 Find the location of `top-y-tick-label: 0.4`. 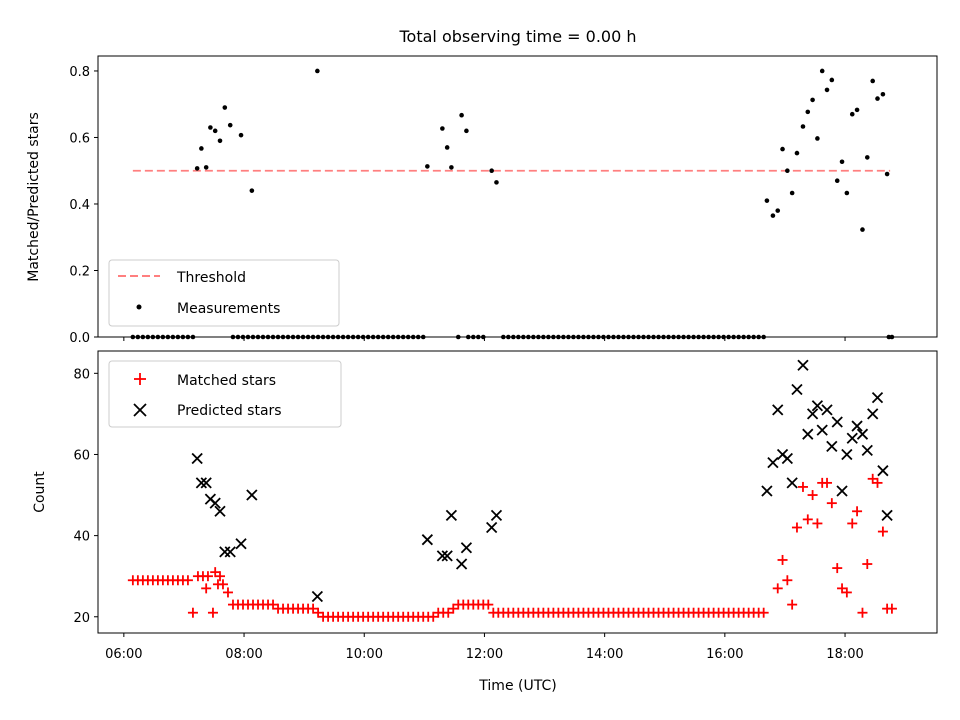

top-y-tick-label: 0.4 is located at coordinates (79, 205).